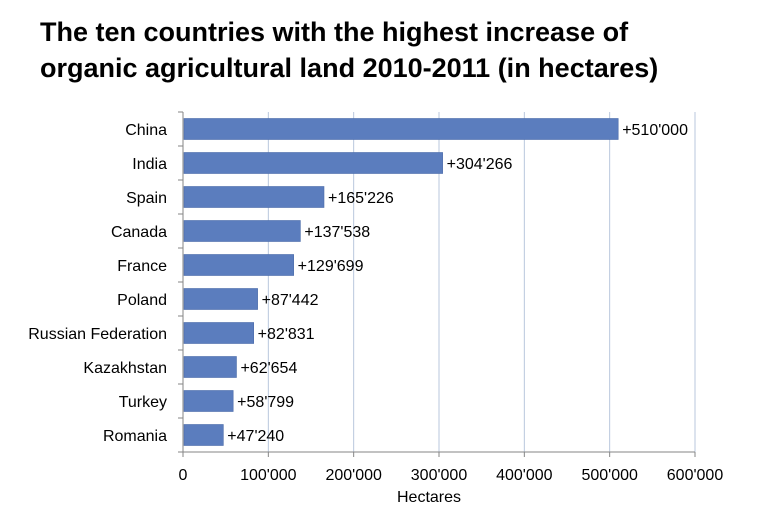 Image resolution: width=773 pixels, height=527 pixels. I want to click on category-label: France, so click(142, 266).